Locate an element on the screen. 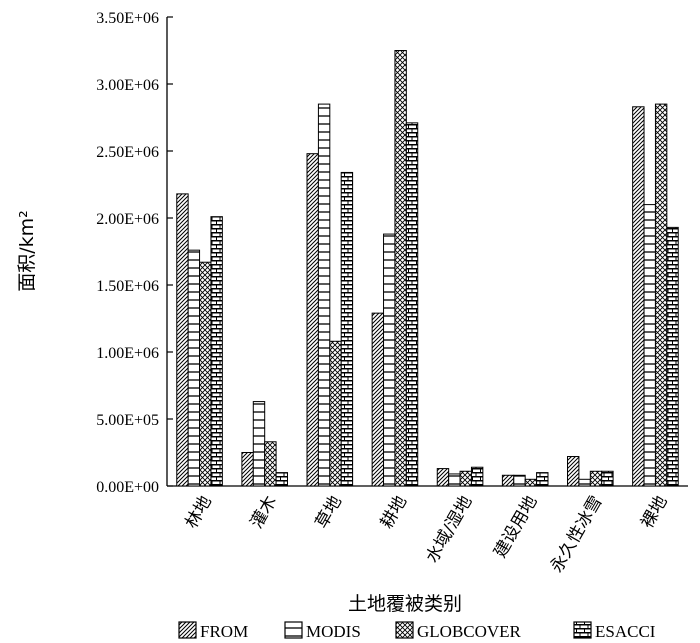  y-tick-label: 1.50E+06 is located at coordinates (127, 286).